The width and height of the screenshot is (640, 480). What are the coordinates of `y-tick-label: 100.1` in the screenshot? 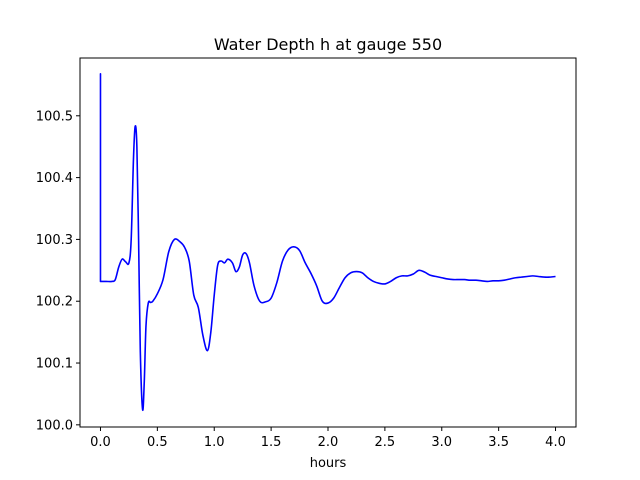 It's located at (54, 364).